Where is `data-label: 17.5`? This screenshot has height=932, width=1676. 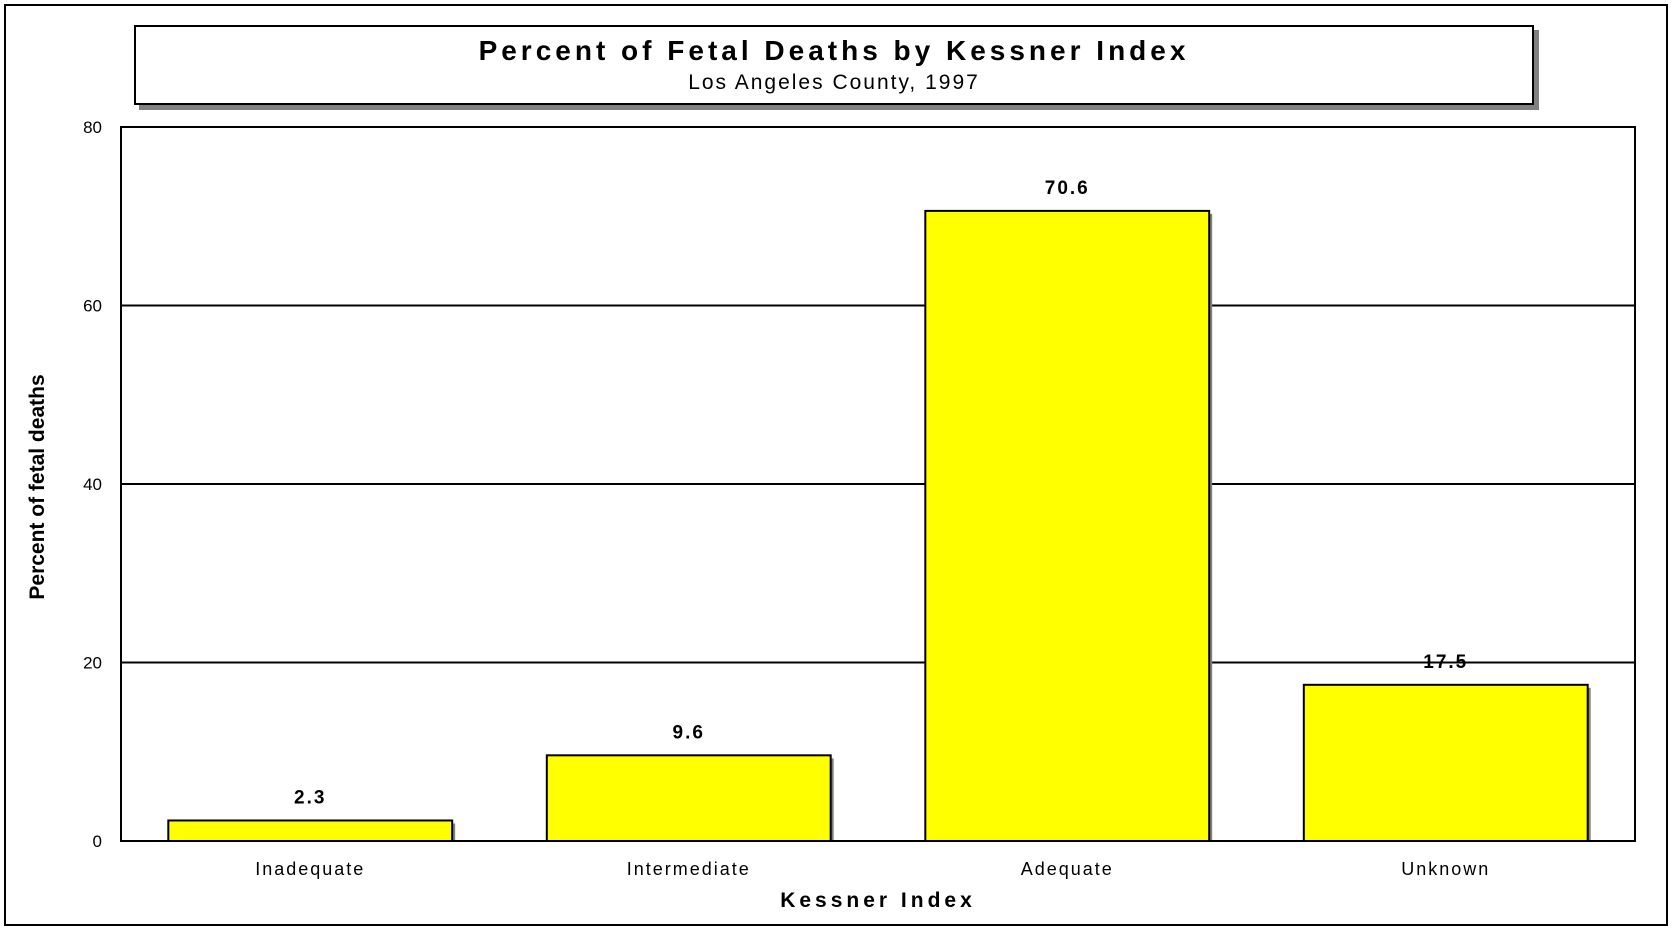
data-label: 17.5 is located at coordinates (1445, 662).